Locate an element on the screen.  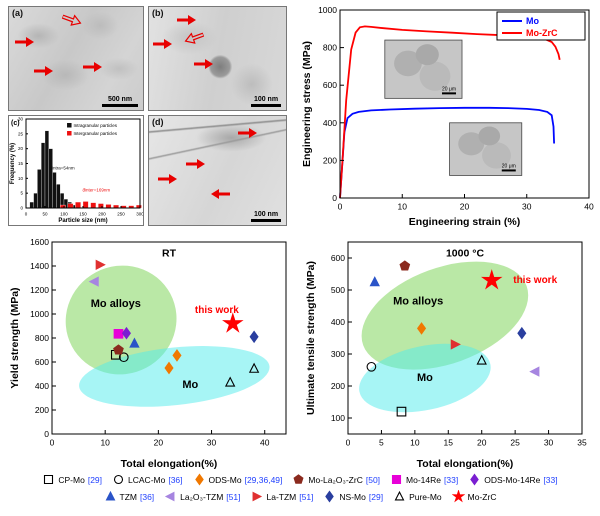
legend-item: ODS-Mo [29,36,49] is located at coordinates (237, 479).